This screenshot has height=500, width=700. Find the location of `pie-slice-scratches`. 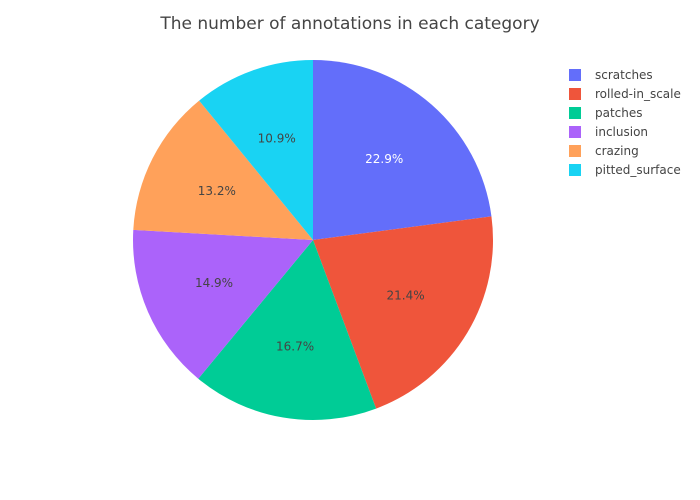

pie-slice-scratches is located at coordinates (402, 149).